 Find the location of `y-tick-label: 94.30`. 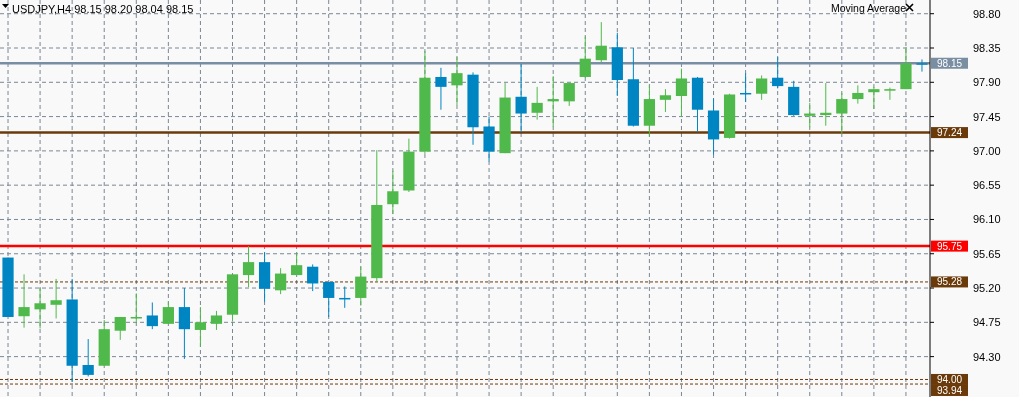

y-tick-label: 94.30 is located at coordinates (987, 356).